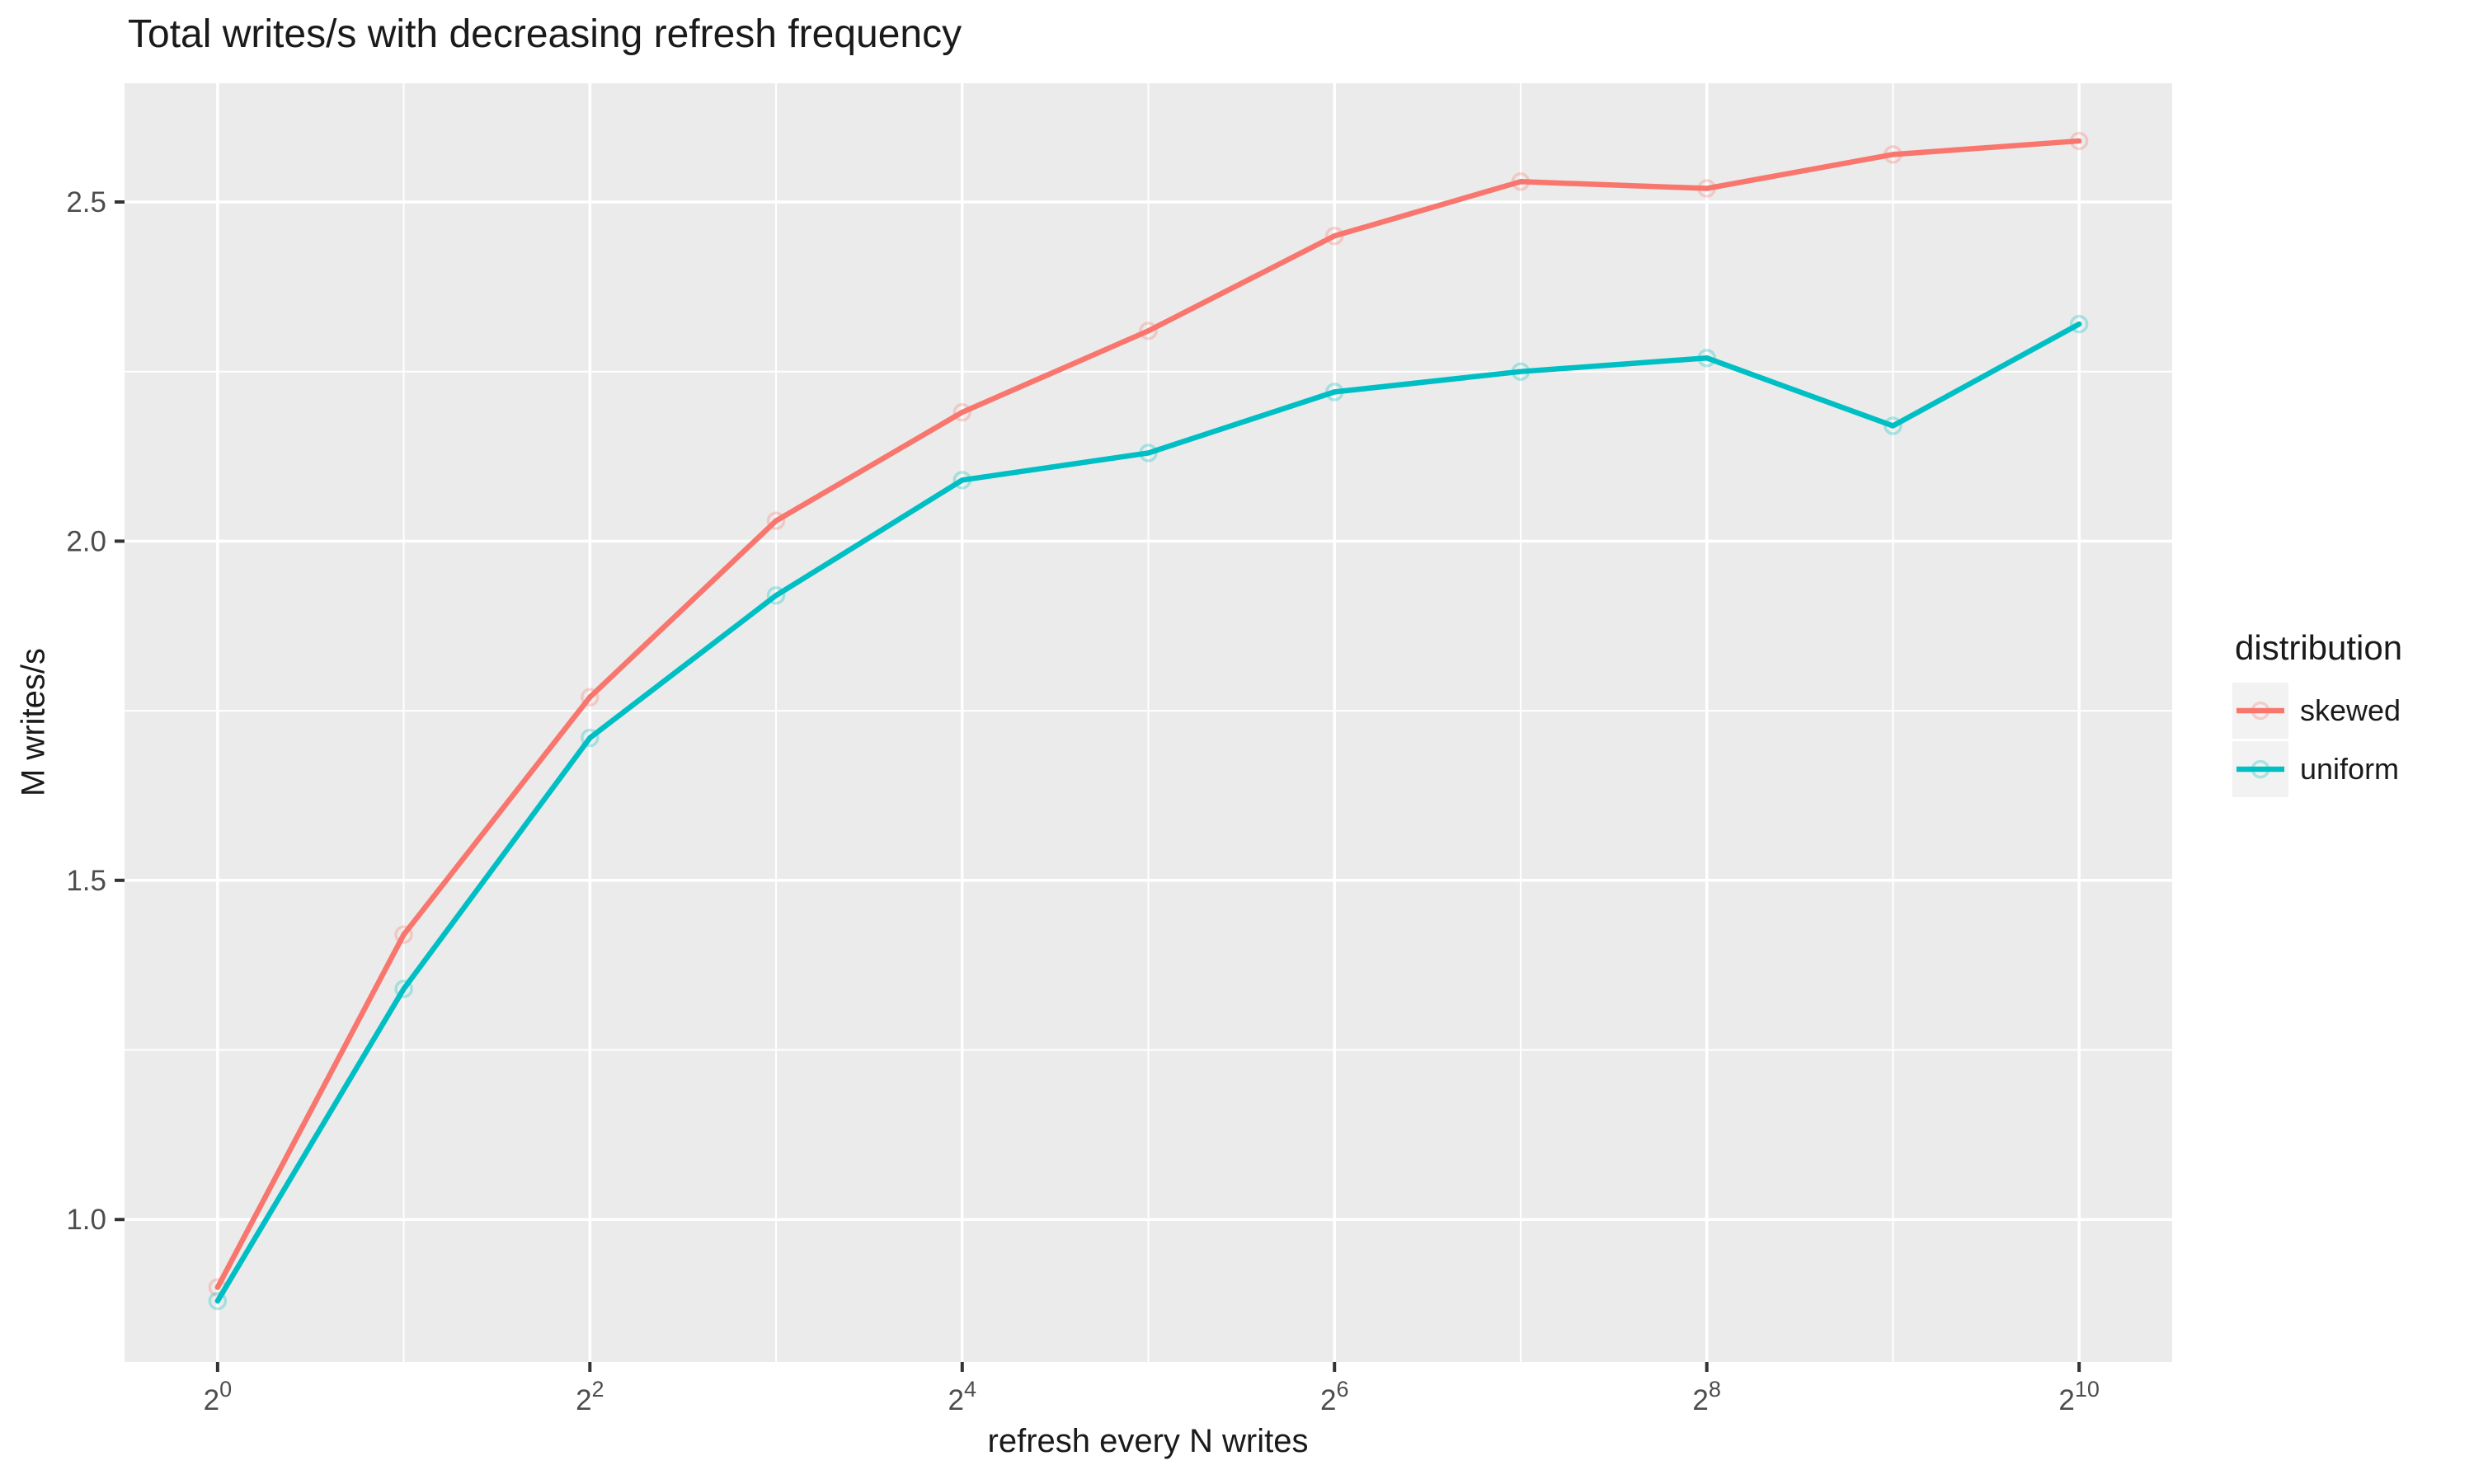  Describe the element at coordinates (2350, 710) in the screenshot. I see `legend-label: skewed` at that location.